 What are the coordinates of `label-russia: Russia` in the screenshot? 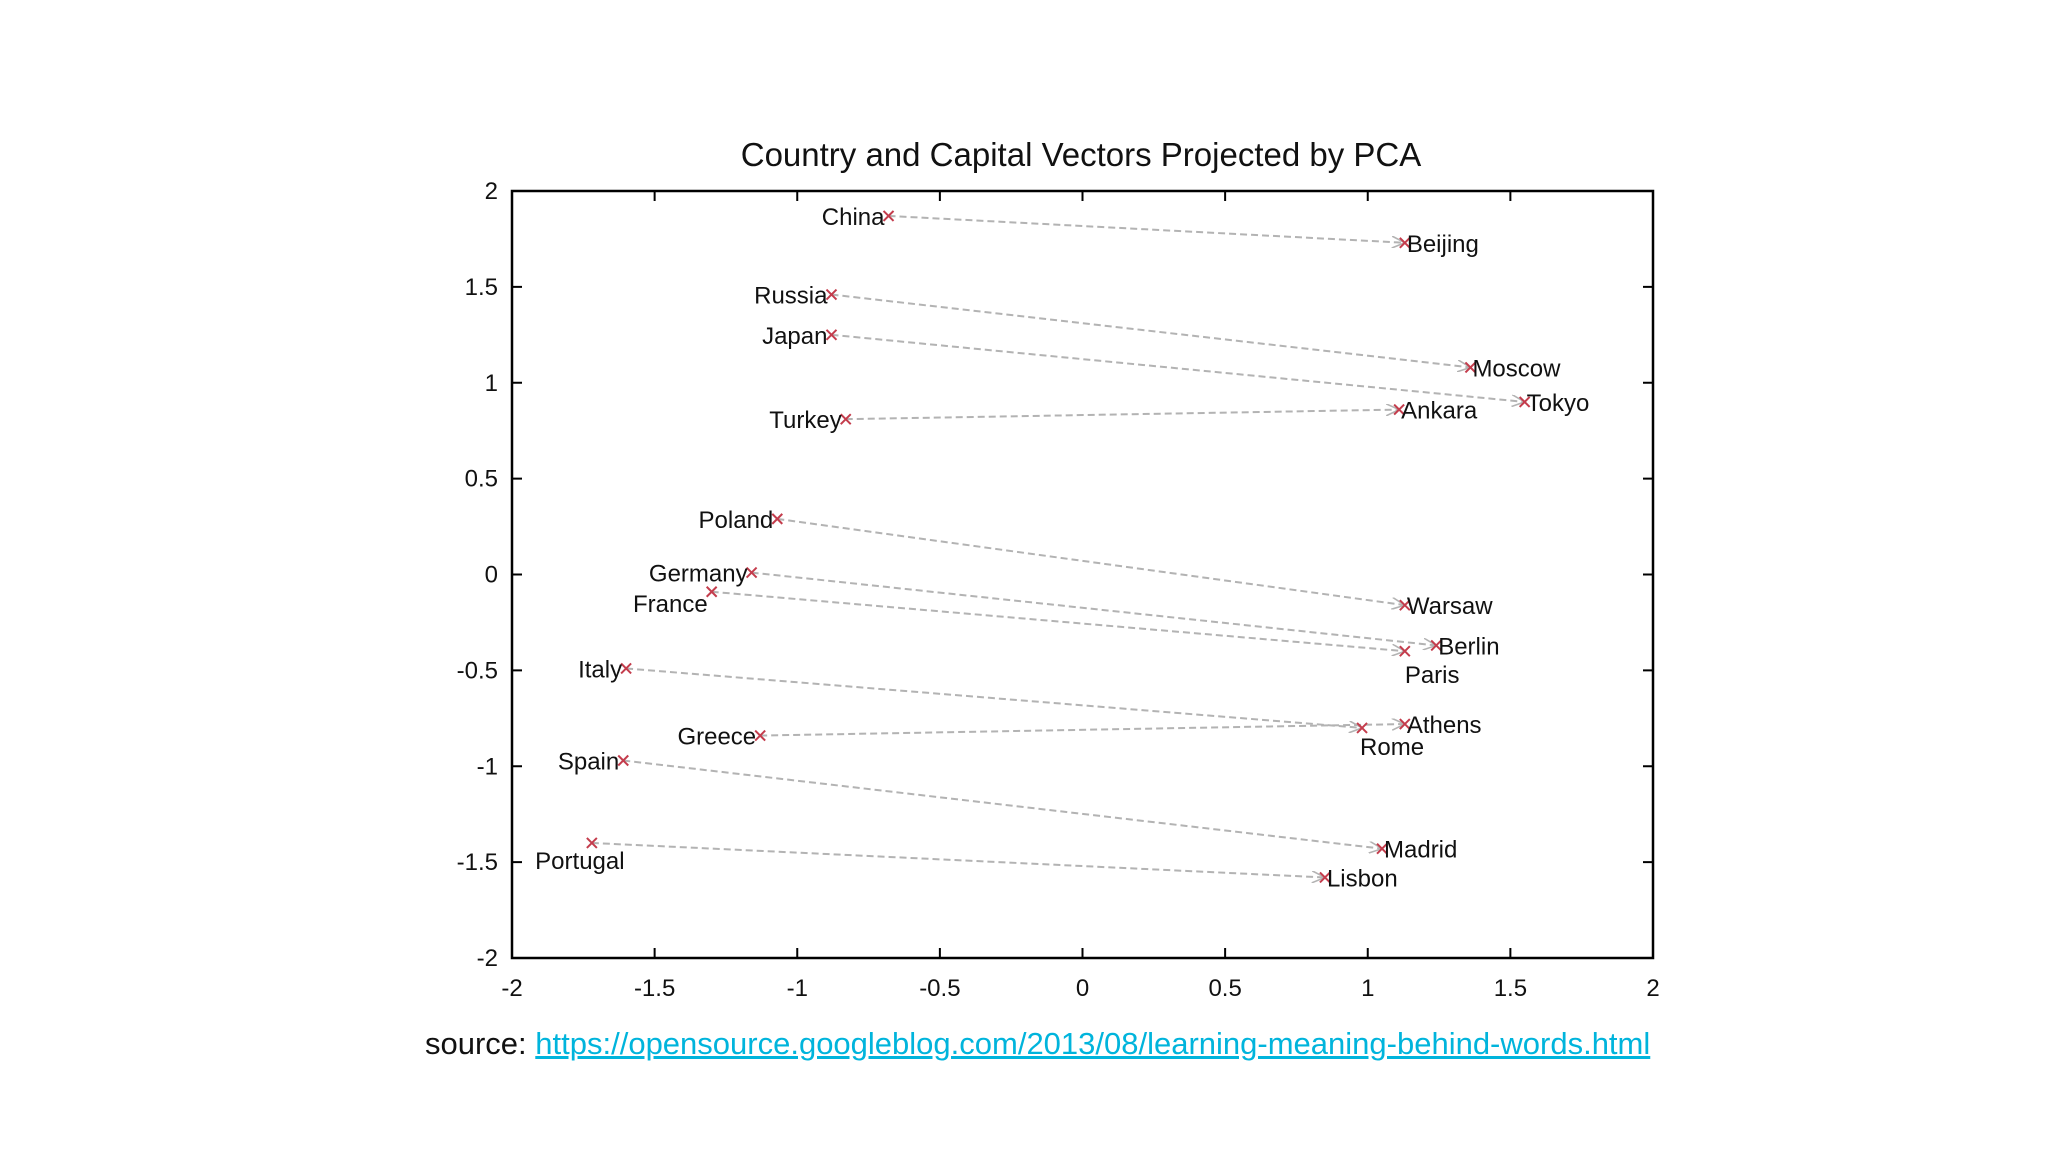 It's located at (791, 296).